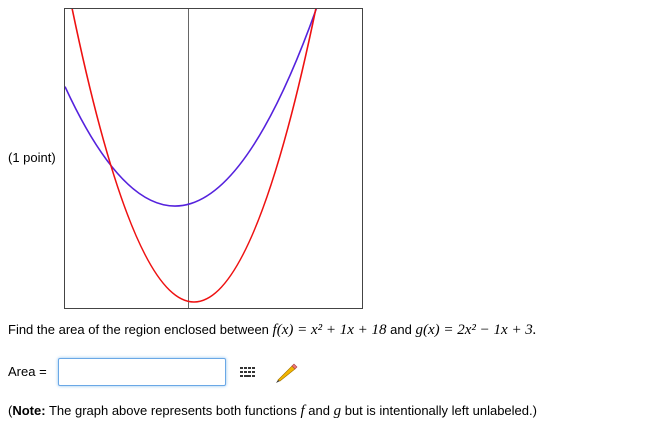 Image resolution: width=650 pixels, height=443 pixels. What do you see at coordinates (319, 410) in the screenshot?
I see `note-text: and` at bounding box center [319, 410].